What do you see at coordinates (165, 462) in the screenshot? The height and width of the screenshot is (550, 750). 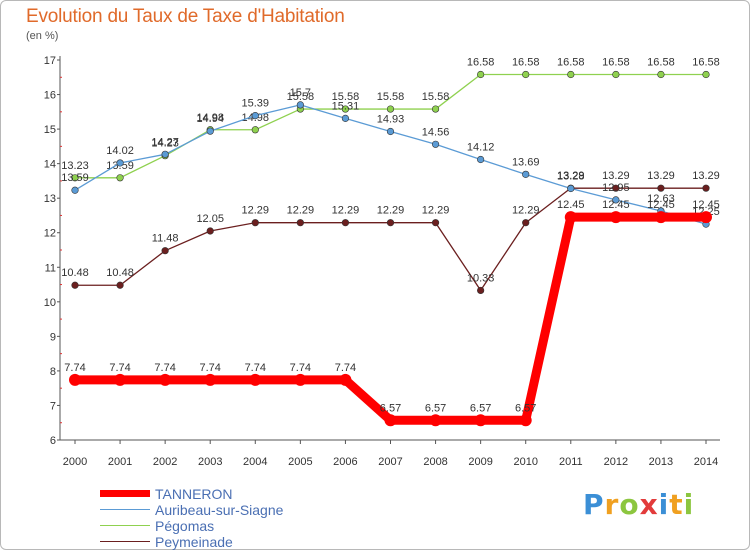 I see `x-tick-label: 2002` at bounding box center [165, 462].